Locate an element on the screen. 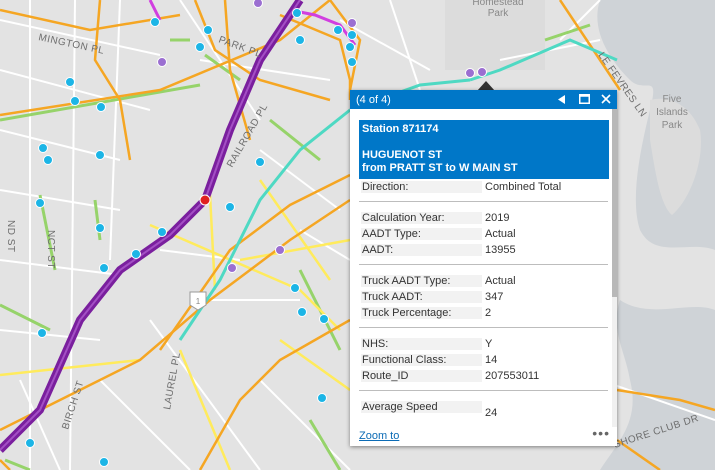  popup-counter: (4 of 4) is located at coordinates (373, 99).